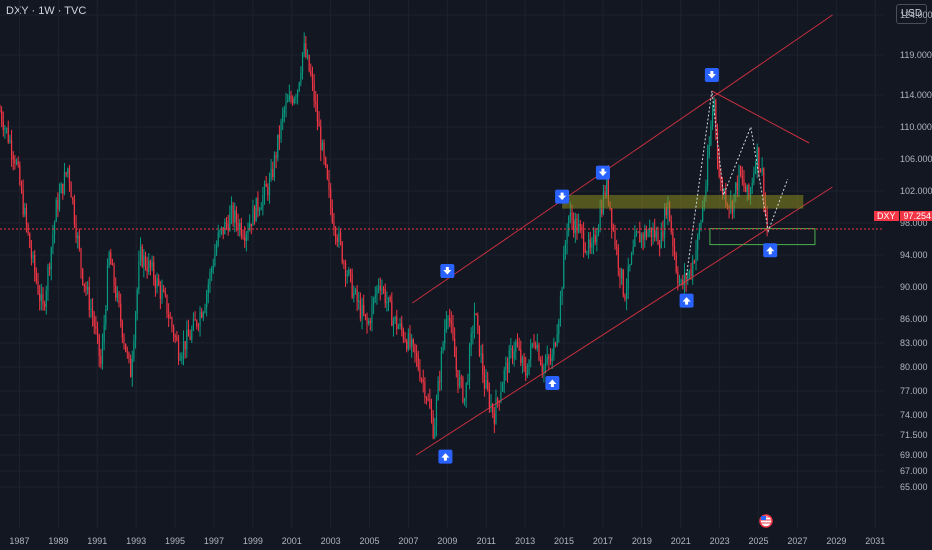 The height and width of the screenshot is (550, 932). I want to click on x-tick-label: 2001, so click(292, 541).